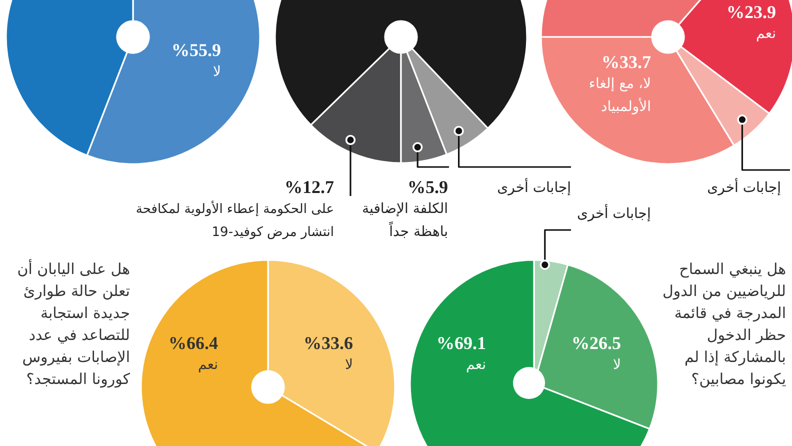 The height and width of the screenshot is (446, 792). What do you see at coordinates (404, 221) in the screenshot?
I see `slice-label: الكلفة الإضافية باهظة جداً` at bounding box center [404, 221].